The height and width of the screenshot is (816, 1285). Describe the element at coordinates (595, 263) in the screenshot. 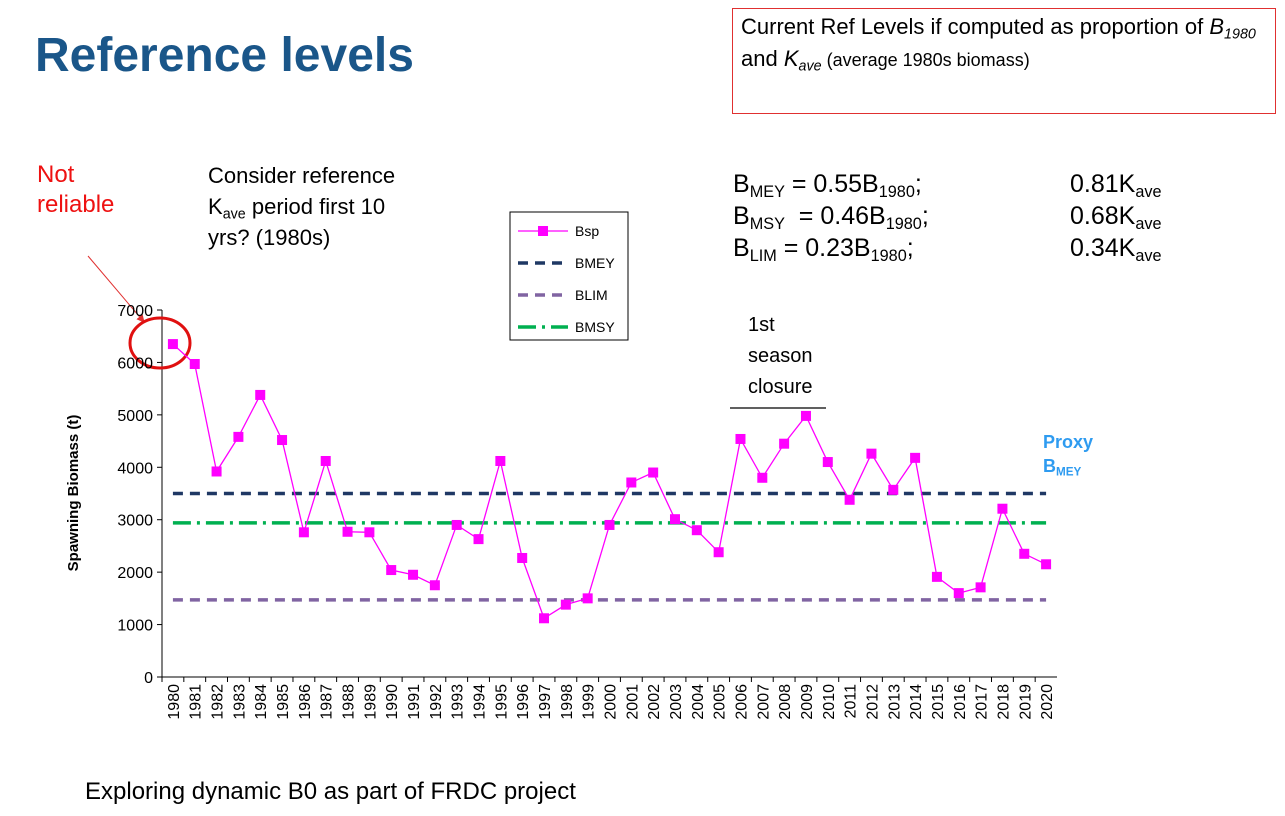

I see `legend-label: BMEY` at that location.